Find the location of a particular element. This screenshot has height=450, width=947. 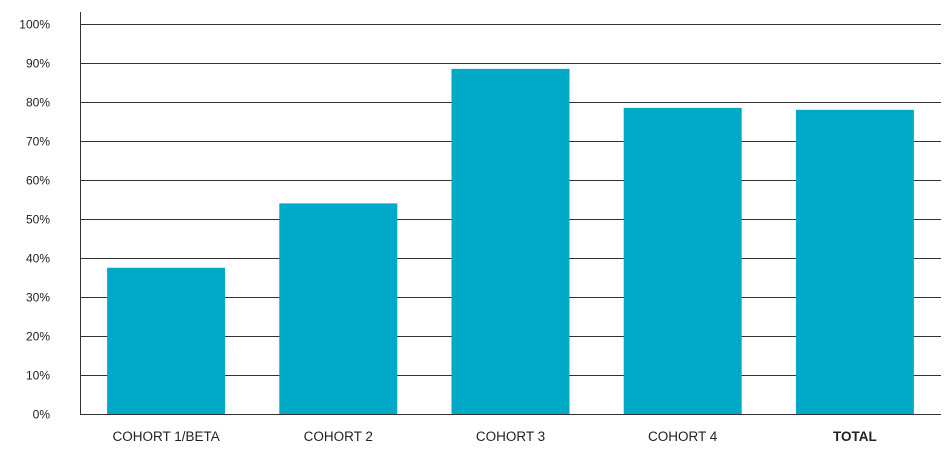

x-tick-label: TOTAL is located at coordinates (855, 436).